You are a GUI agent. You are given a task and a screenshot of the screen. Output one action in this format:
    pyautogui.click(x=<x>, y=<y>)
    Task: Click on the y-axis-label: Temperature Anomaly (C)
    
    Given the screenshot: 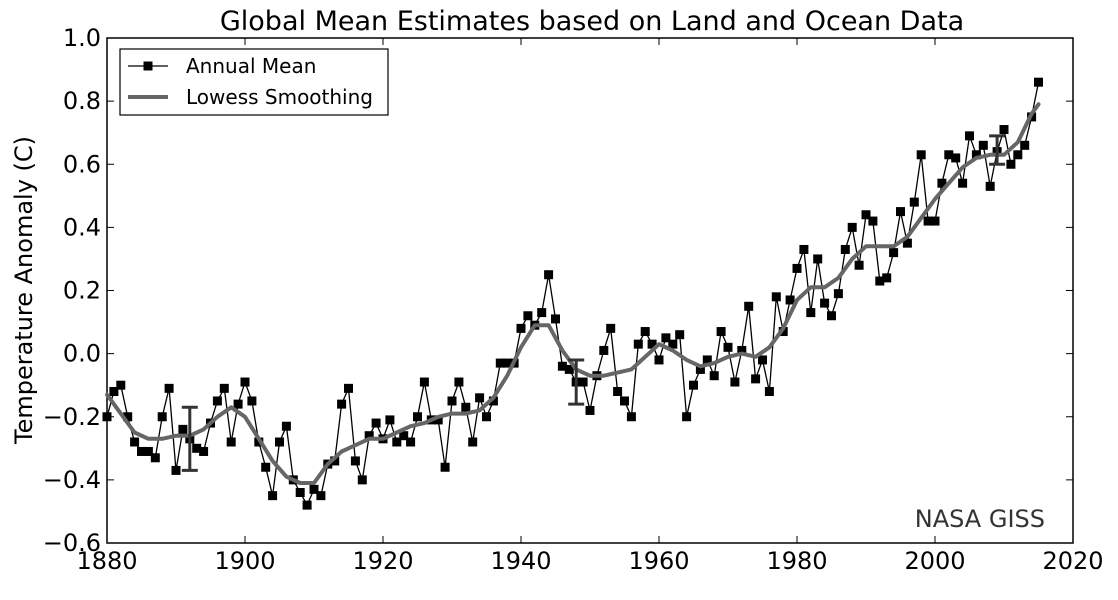 What is the action you would take?
    pyautogui.click(x=24, y=290)
    